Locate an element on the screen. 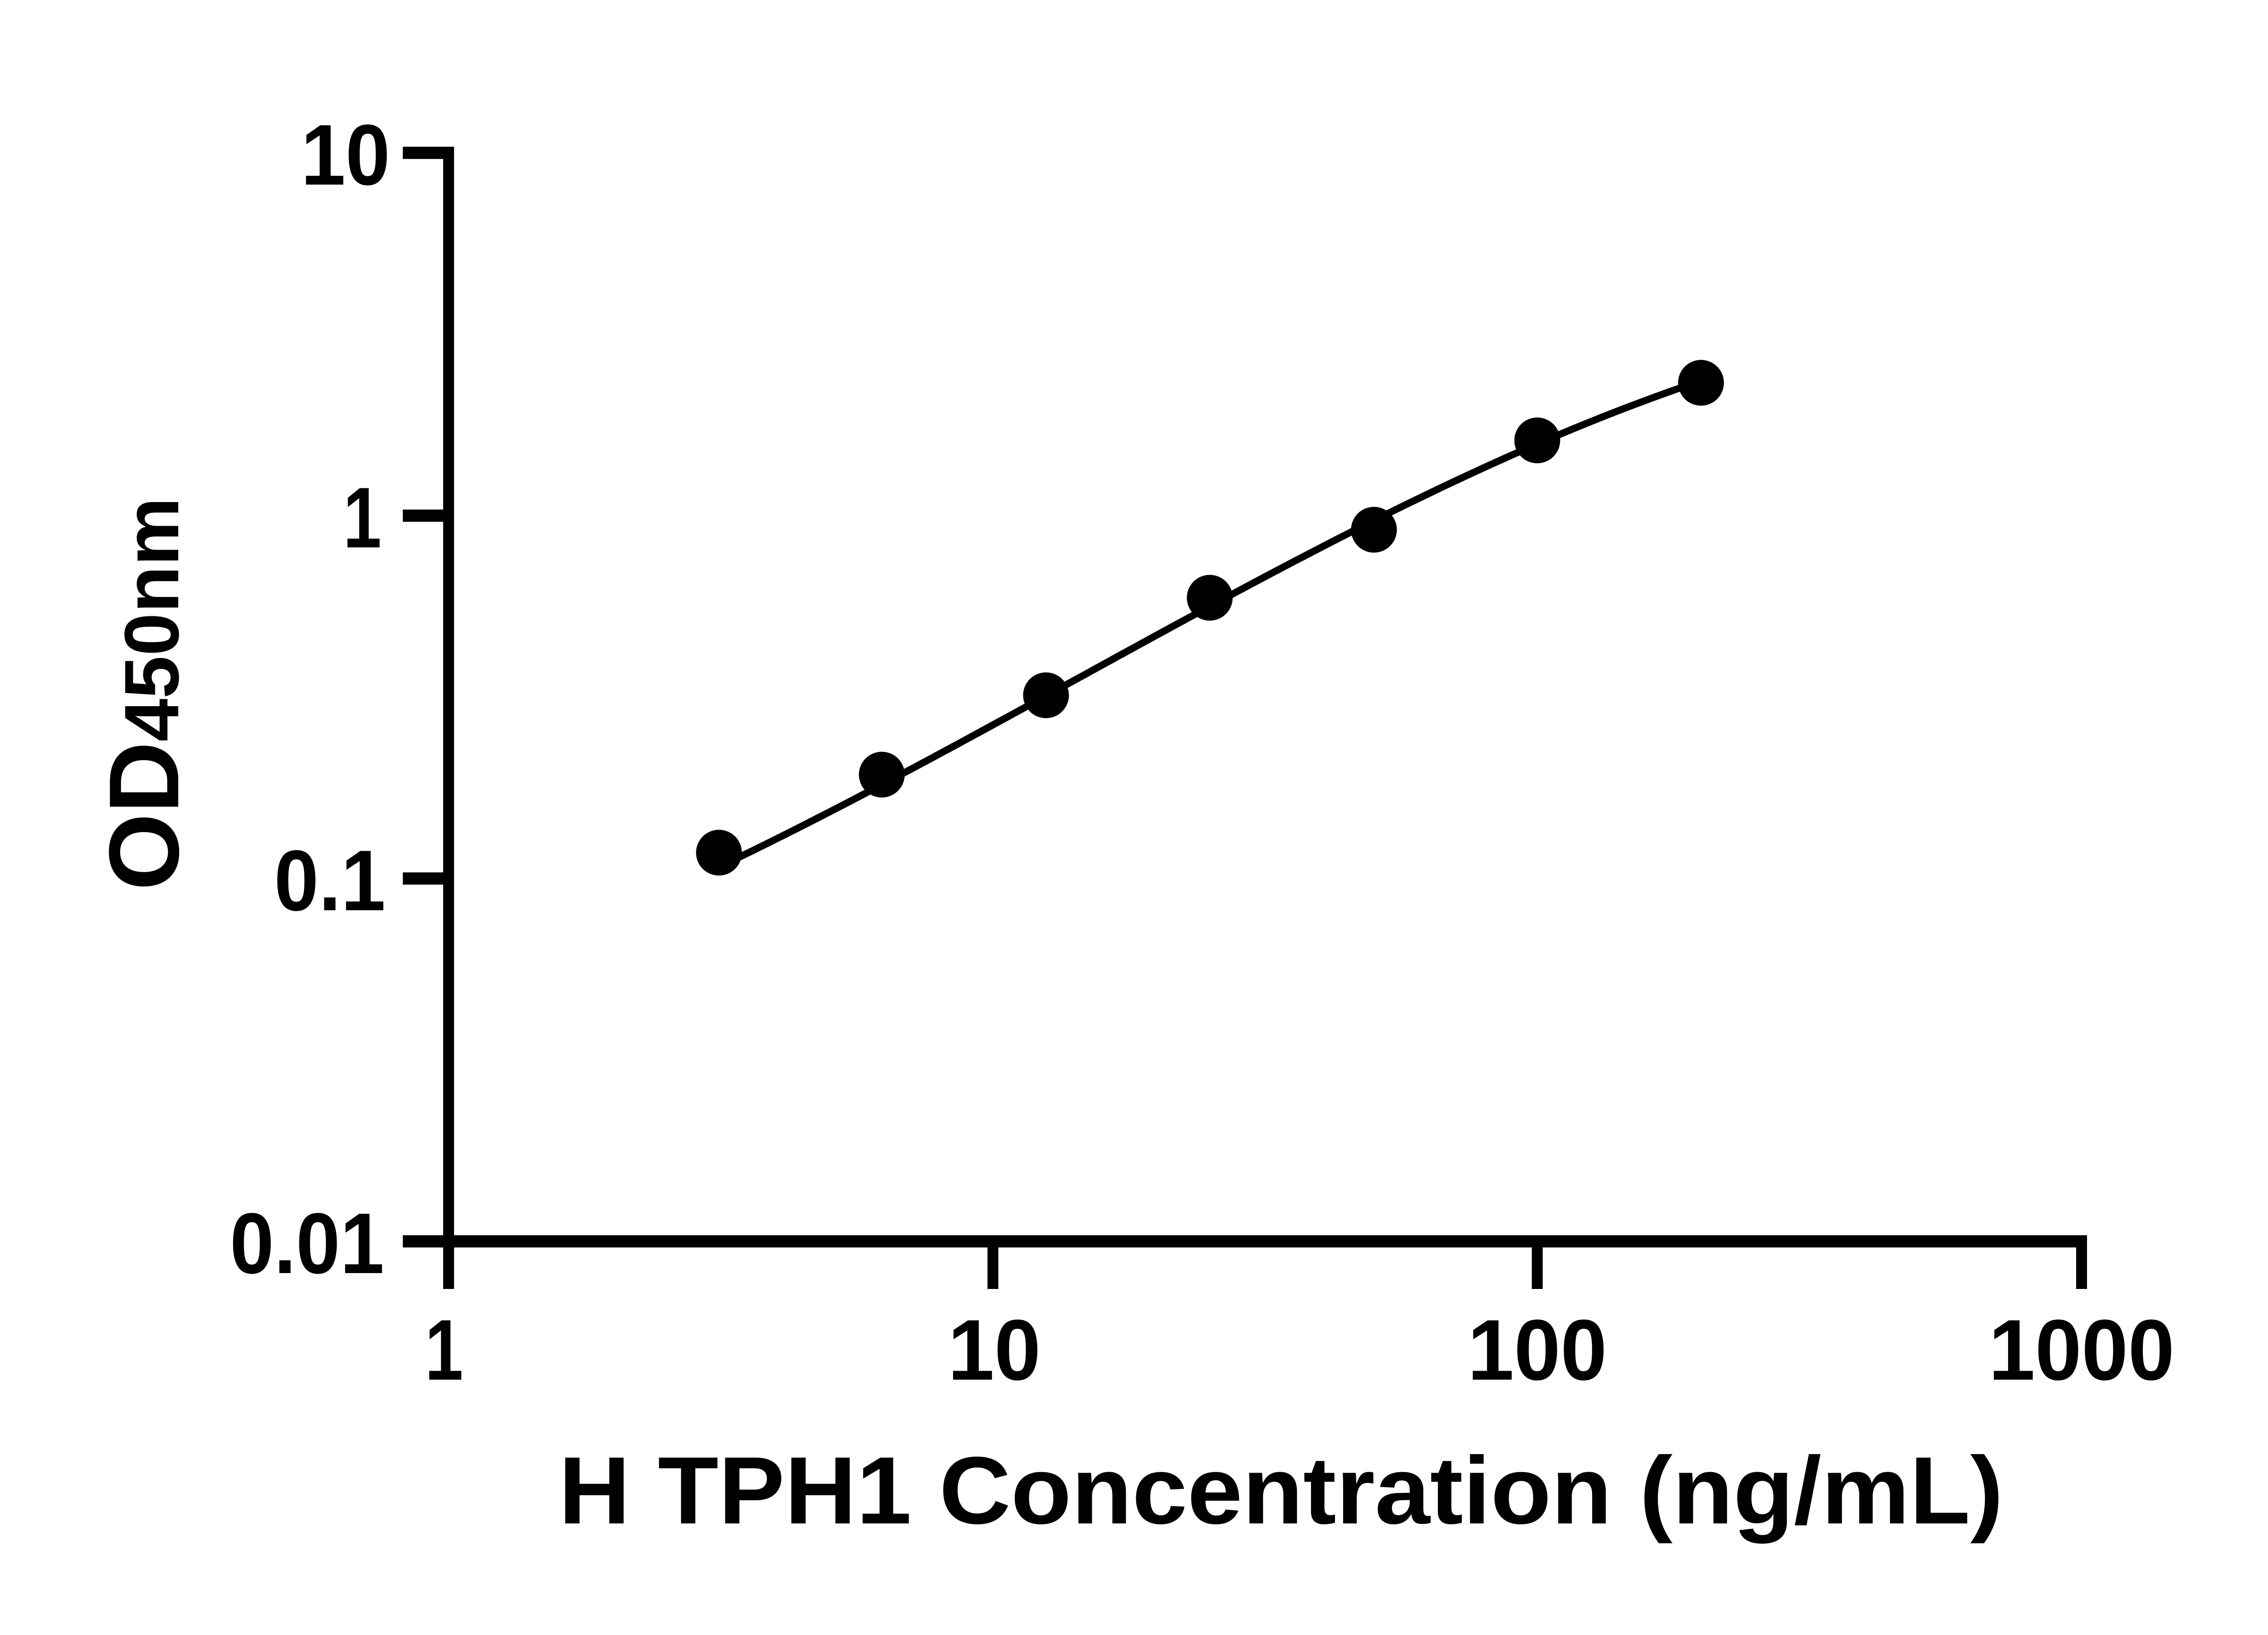 This screenshot has height=1635, width=2268. svg-text: 1000 is located at coordinates (2082, 1350).